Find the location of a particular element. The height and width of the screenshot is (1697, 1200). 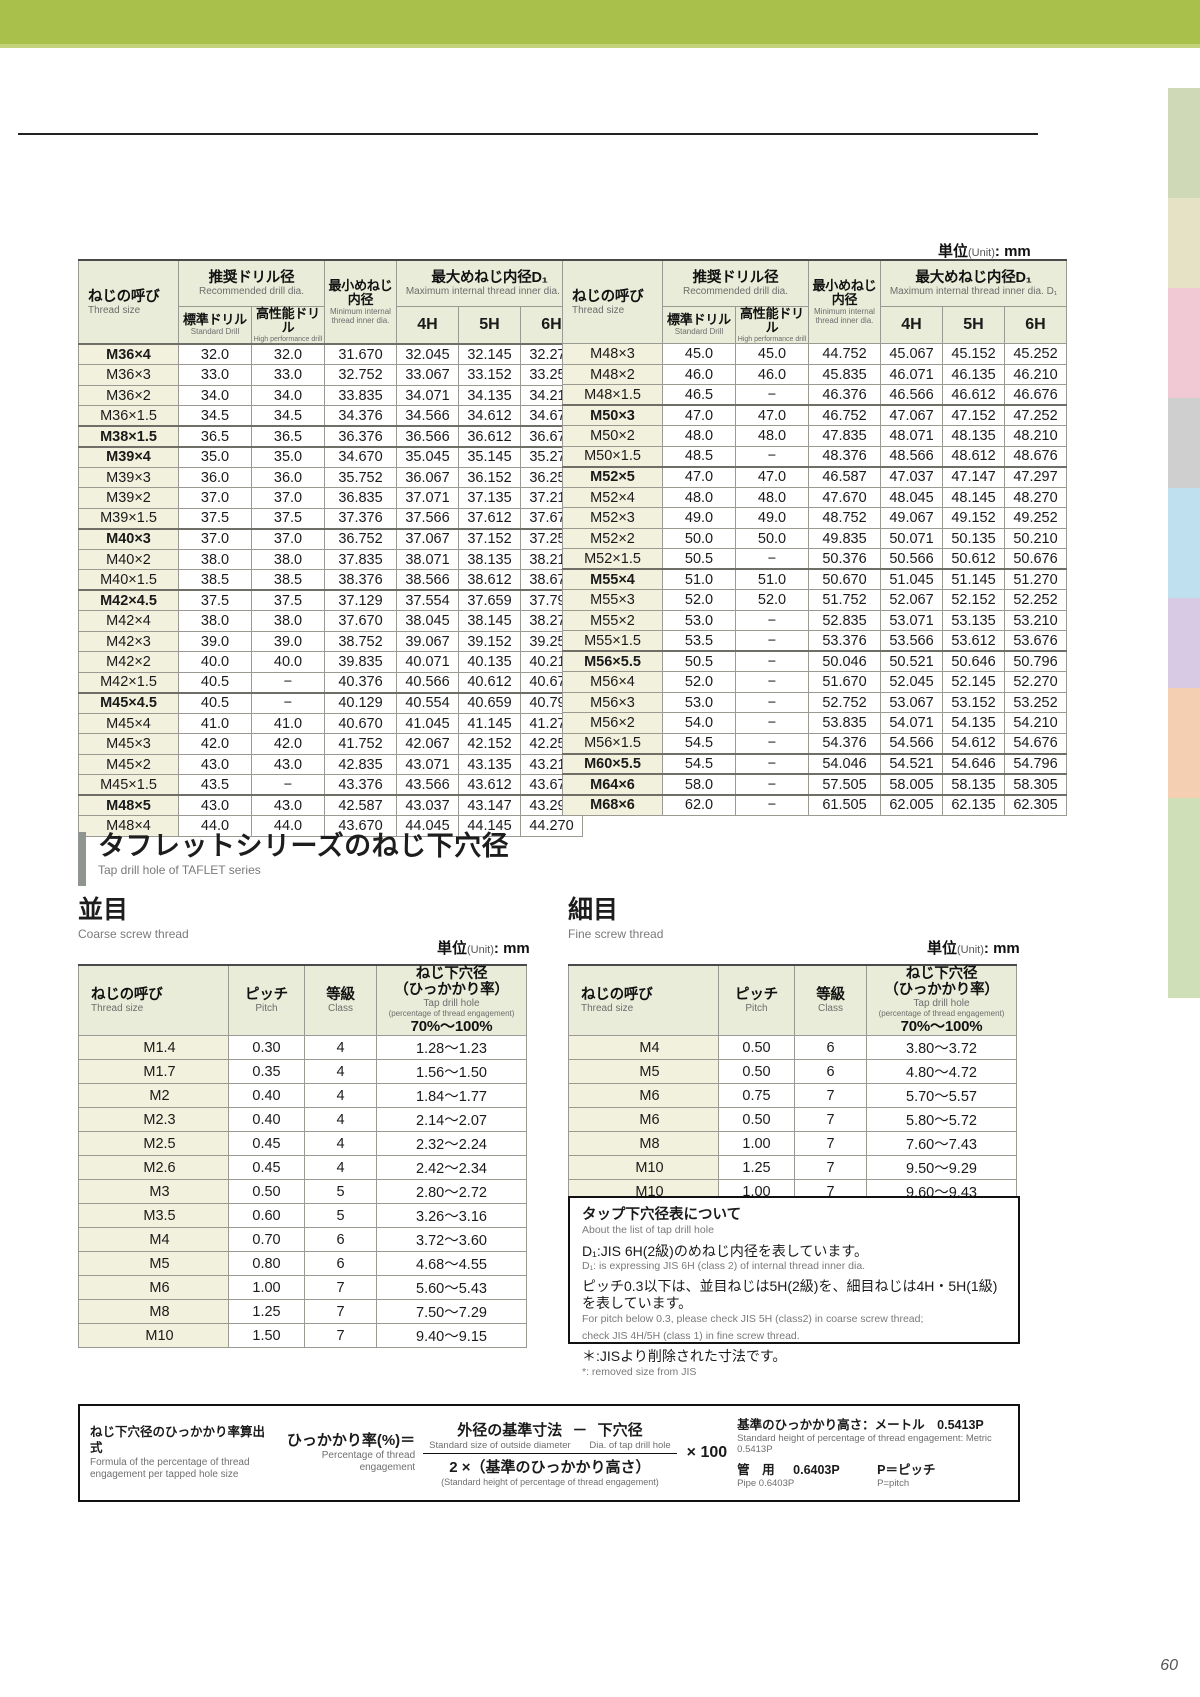

cell-standard-drill: 49.0 is located at coordinates (699, 518).